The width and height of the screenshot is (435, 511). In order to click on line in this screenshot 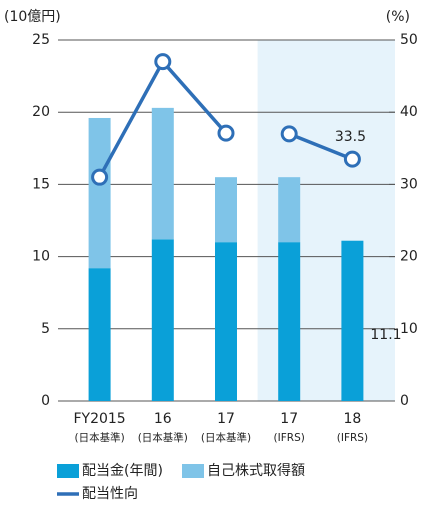, I will do `click(321, 146)`.